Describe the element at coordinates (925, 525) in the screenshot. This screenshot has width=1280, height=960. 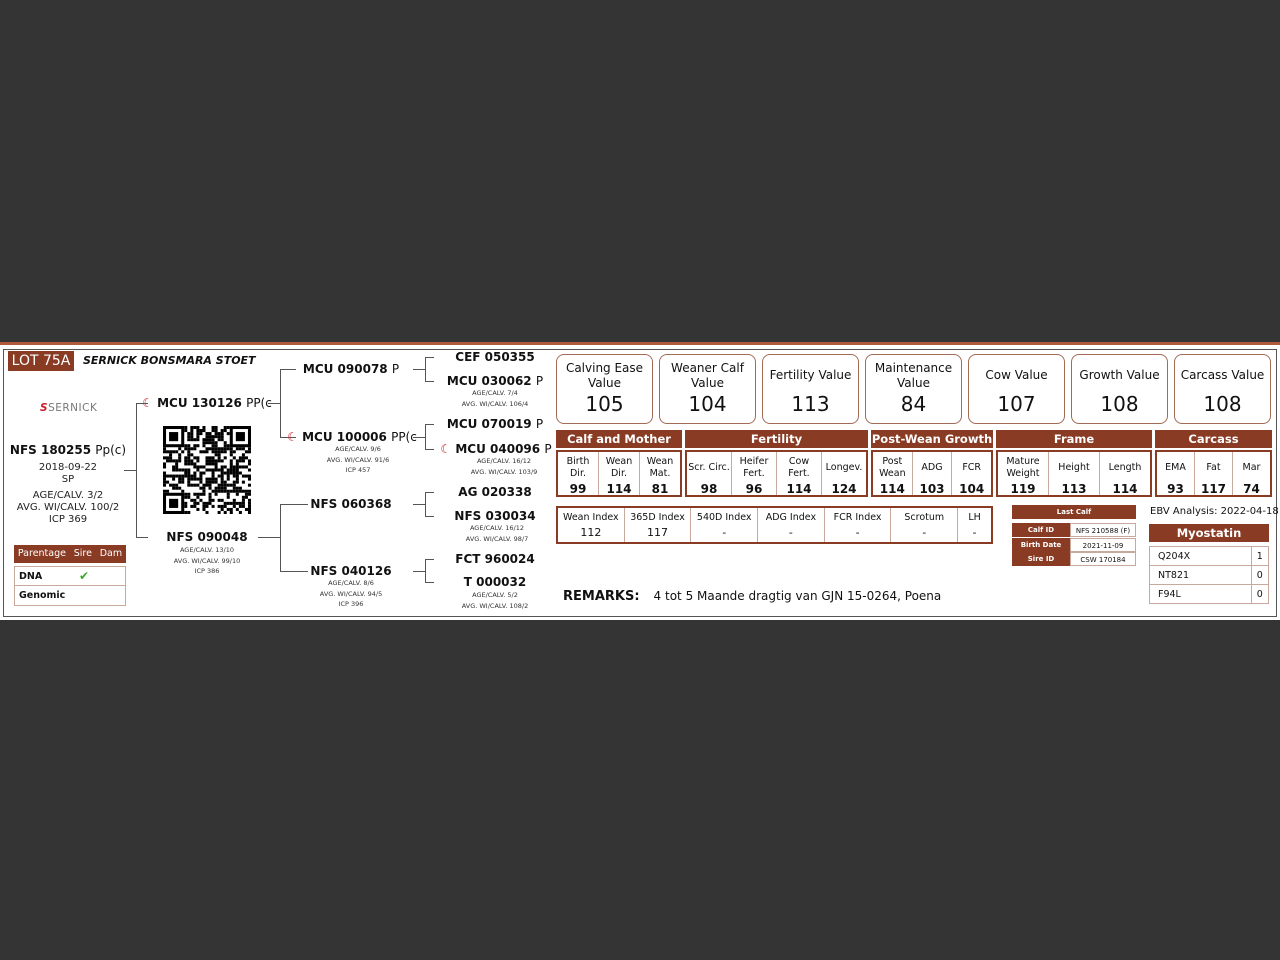
I see `index-cell: Scrotum -` at that location.